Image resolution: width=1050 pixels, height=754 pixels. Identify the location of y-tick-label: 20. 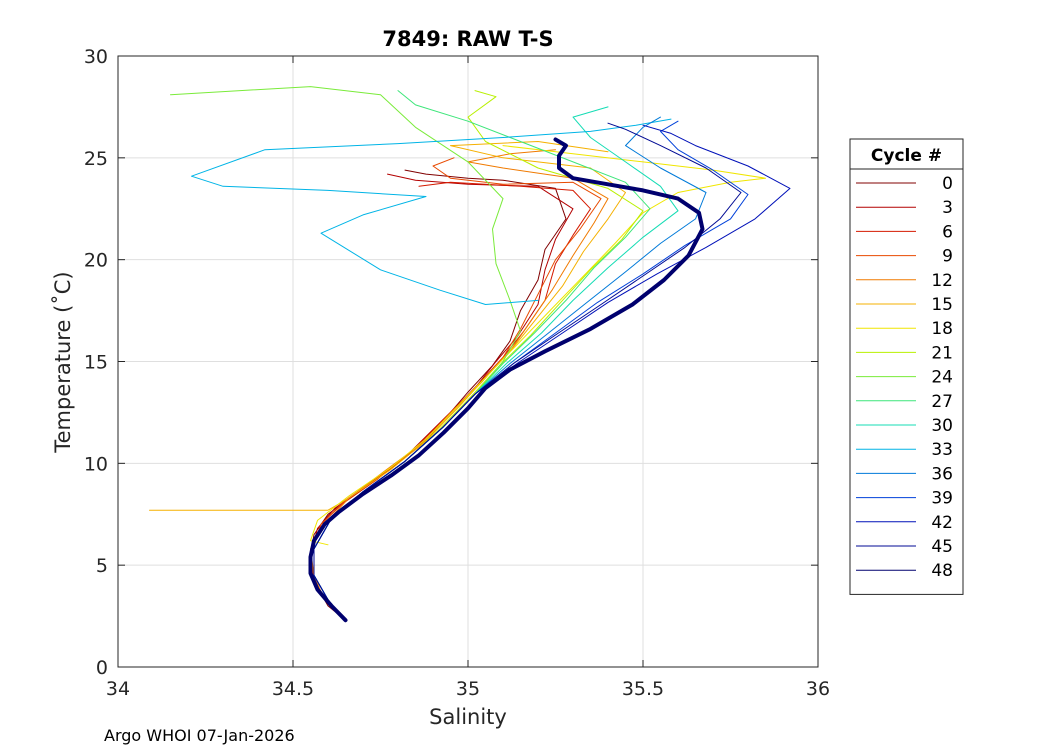
(96, 261).